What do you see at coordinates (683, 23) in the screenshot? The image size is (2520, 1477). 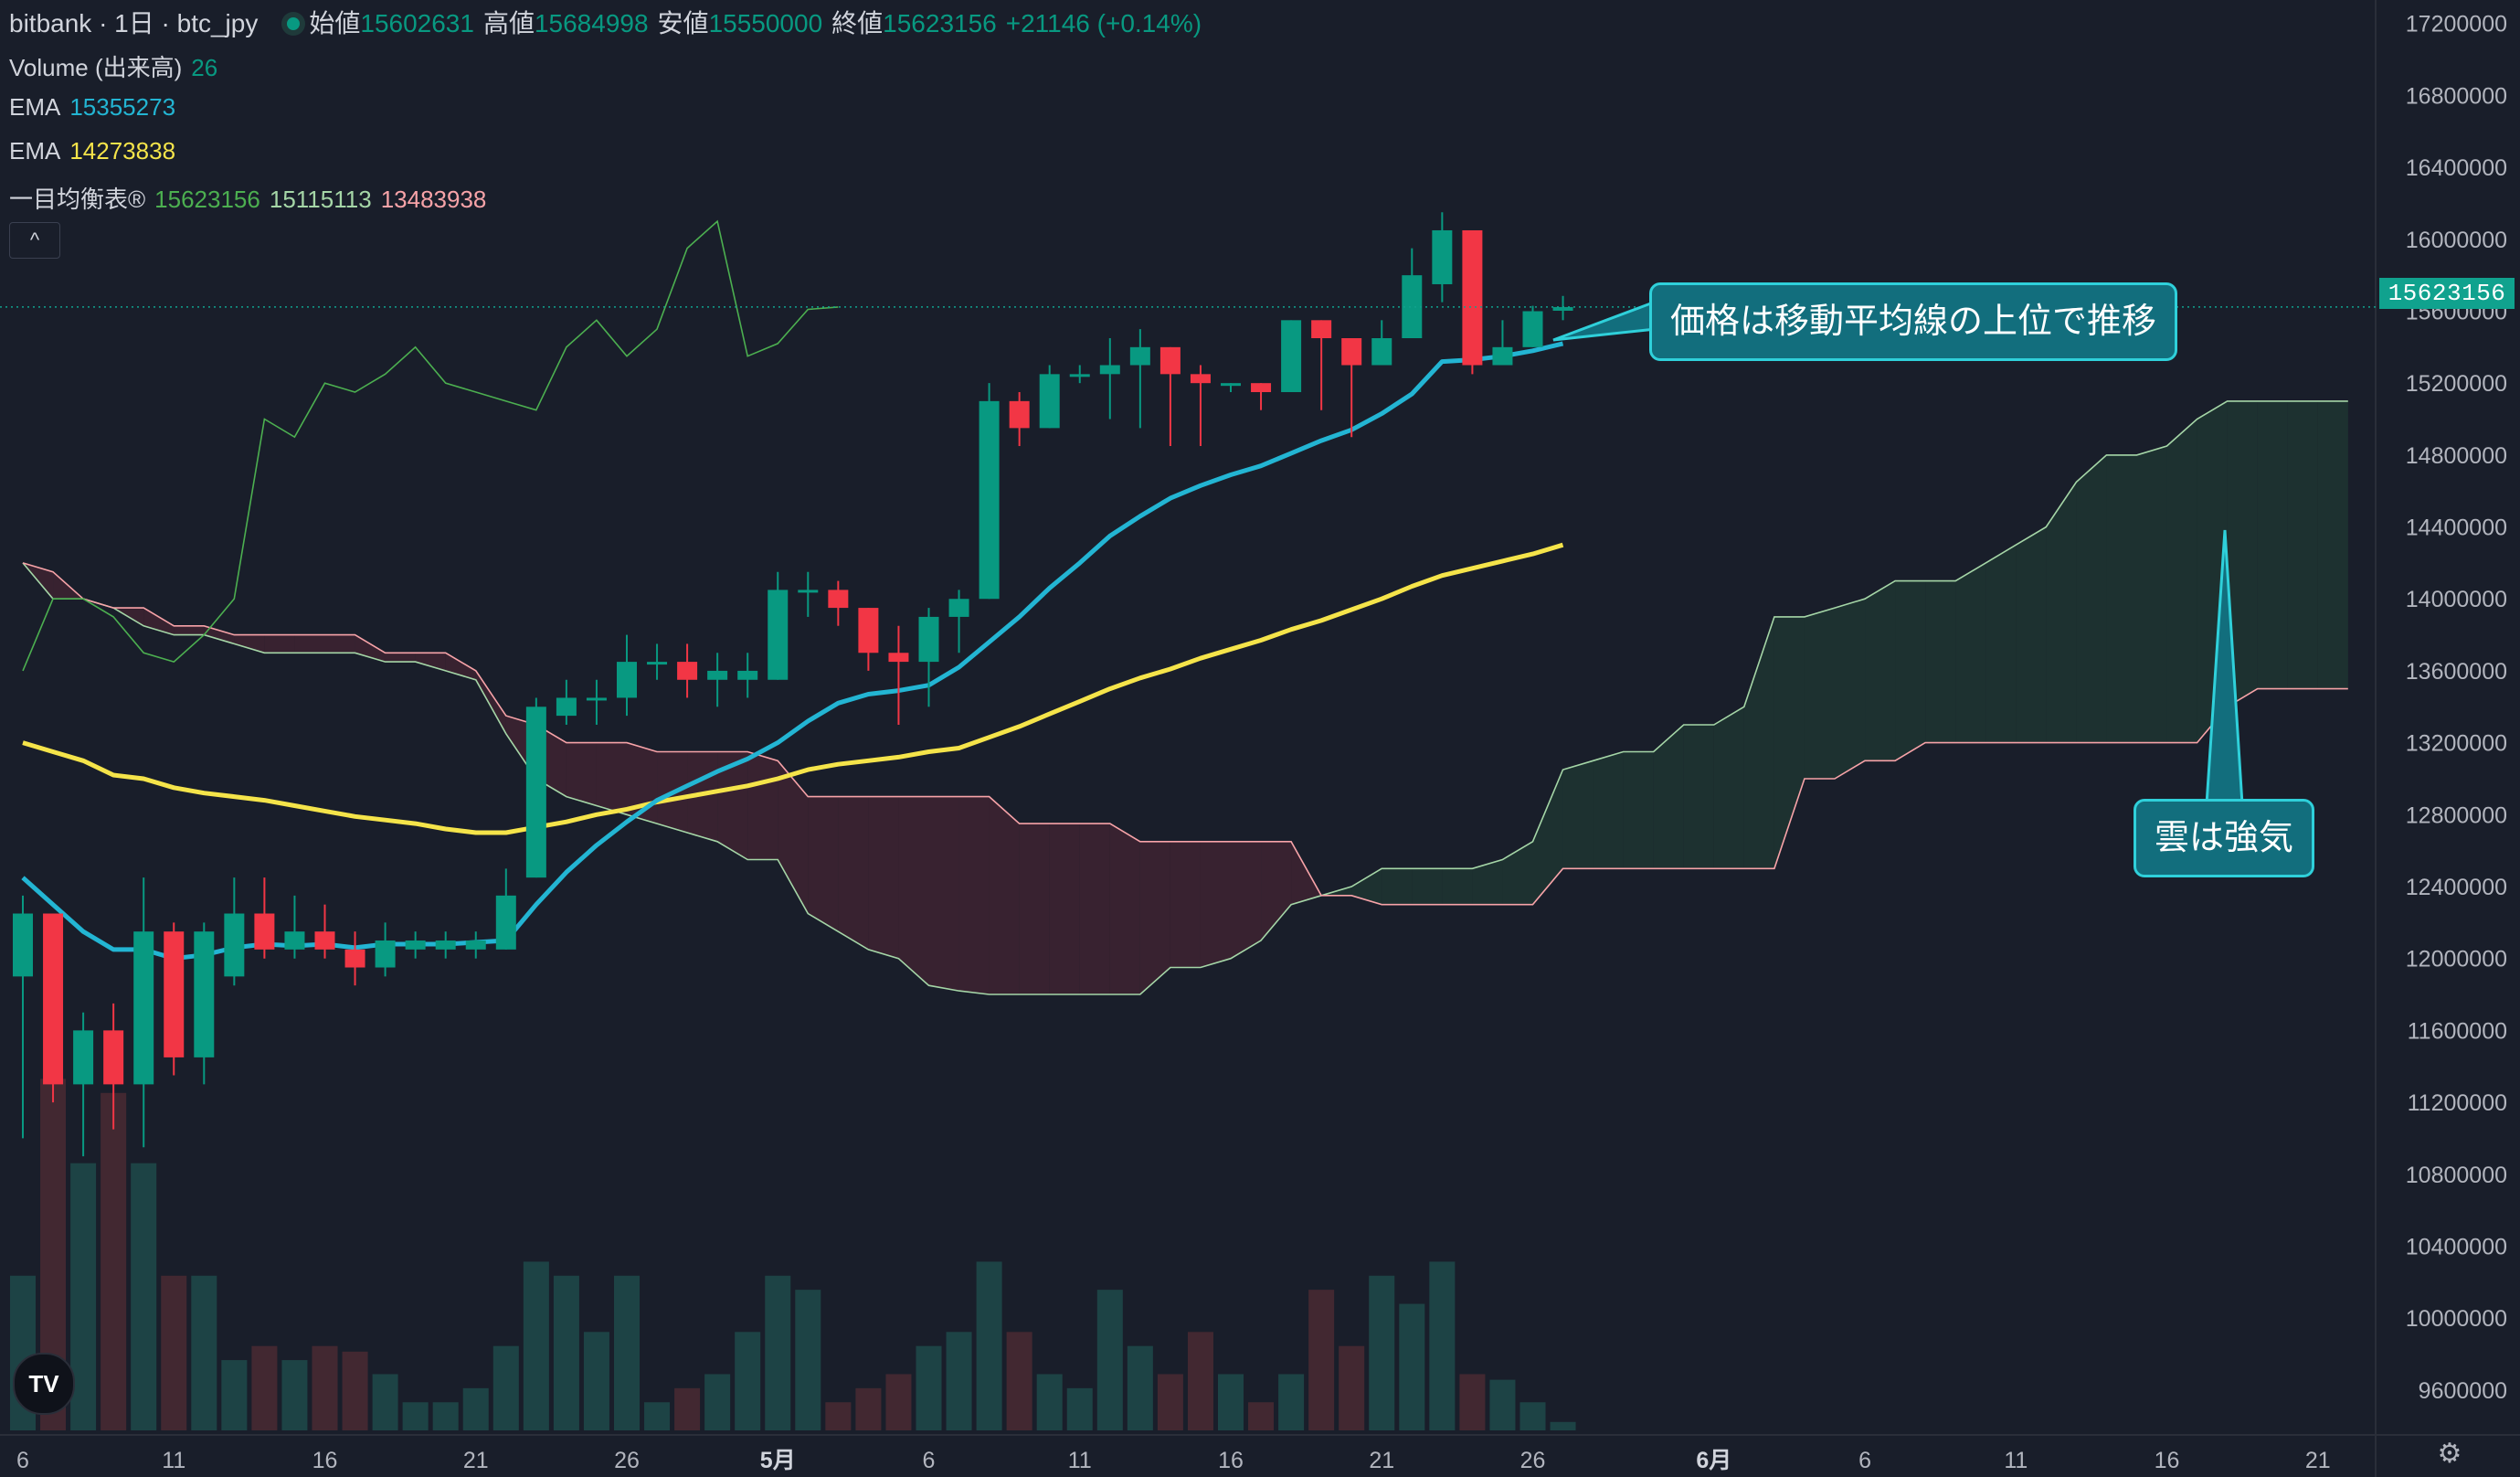 I see `low-label: 安値` at bounding box center [683, 23].